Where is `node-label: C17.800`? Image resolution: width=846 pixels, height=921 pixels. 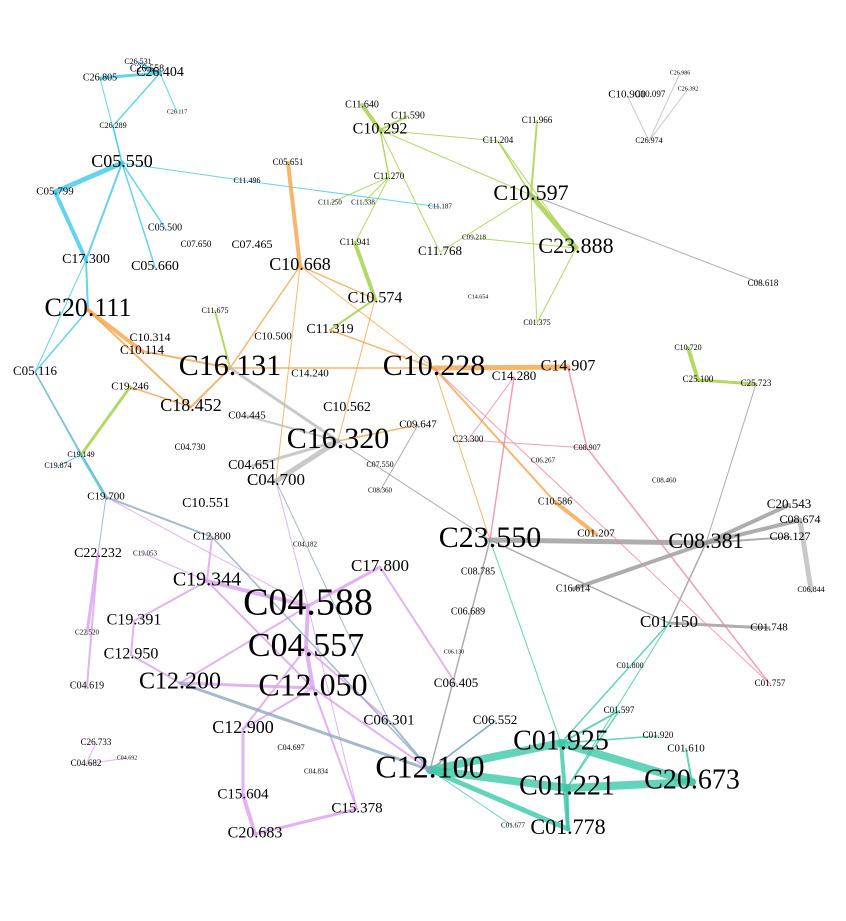 node-label: C17.800 is located at coordinates (380, 565).